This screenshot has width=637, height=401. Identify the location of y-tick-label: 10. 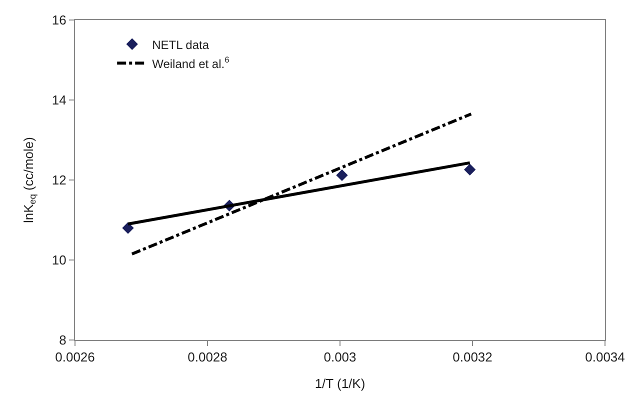
(59, 260).